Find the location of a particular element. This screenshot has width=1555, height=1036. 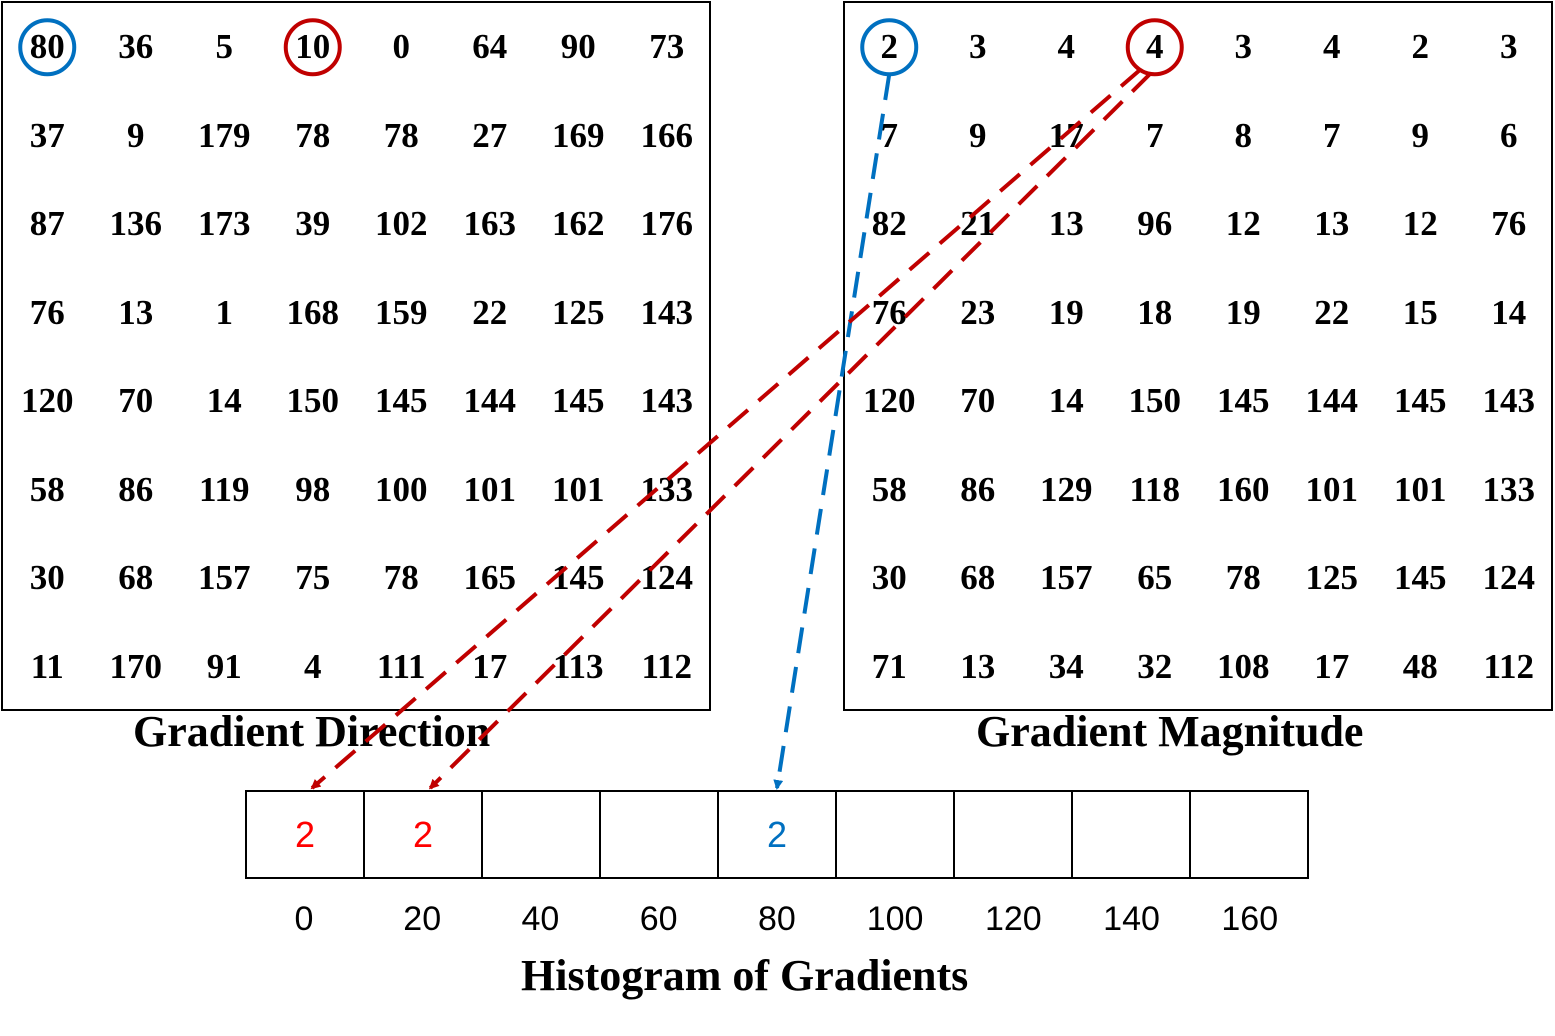

histogram-bin-label: 140 is located at coordinates (1131, 919).